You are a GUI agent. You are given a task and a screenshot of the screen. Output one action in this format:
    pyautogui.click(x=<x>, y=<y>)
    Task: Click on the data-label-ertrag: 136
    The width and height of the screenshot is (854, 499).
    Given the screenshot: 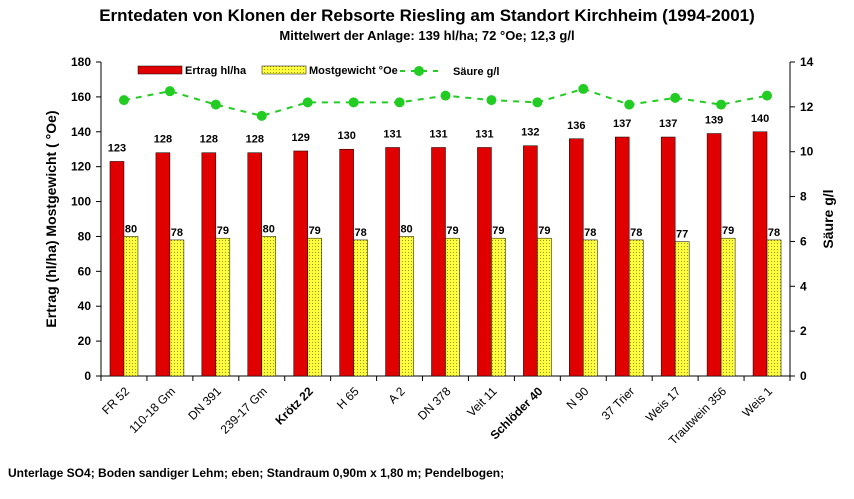 What is the action you would take?
    pyautogui.click(x=576, y=126)
    